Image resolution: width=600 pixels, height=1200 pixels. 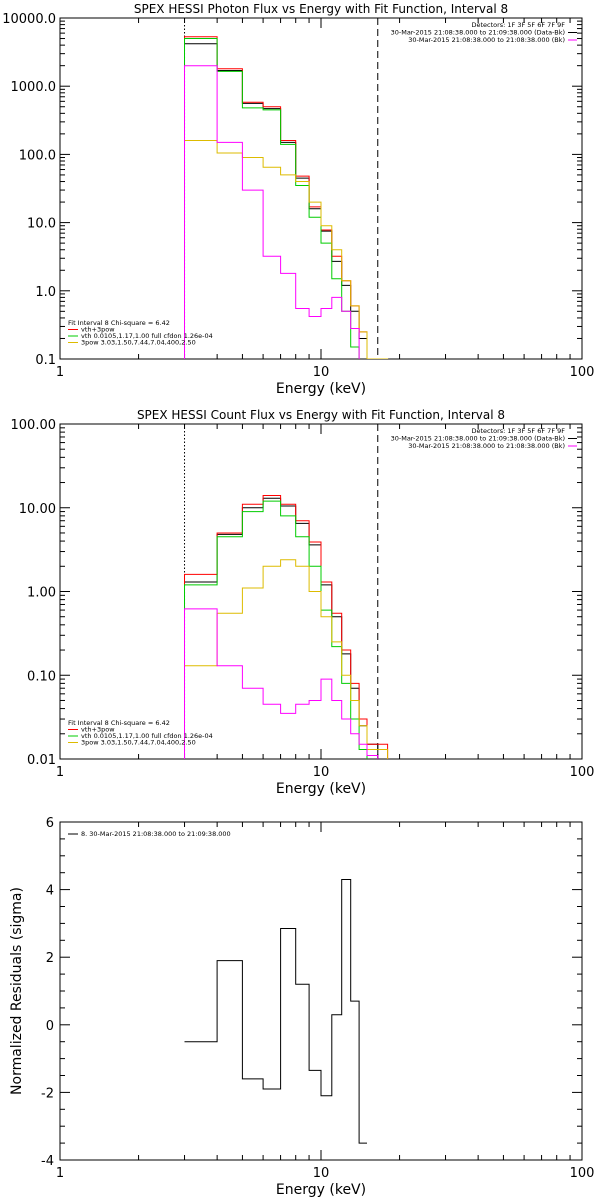 I want to click on y-tick-label: -2, so click(x=47, y=1093).